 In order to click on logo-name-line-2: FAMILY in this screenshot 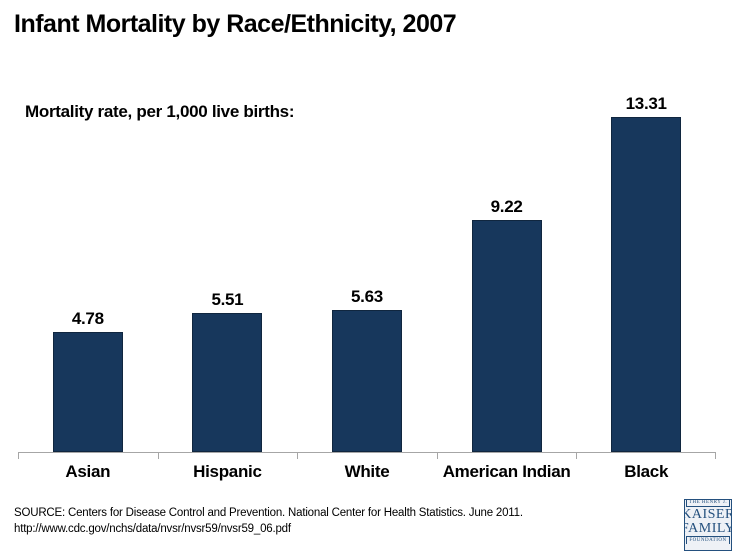, I will do `click(708, 528)`.